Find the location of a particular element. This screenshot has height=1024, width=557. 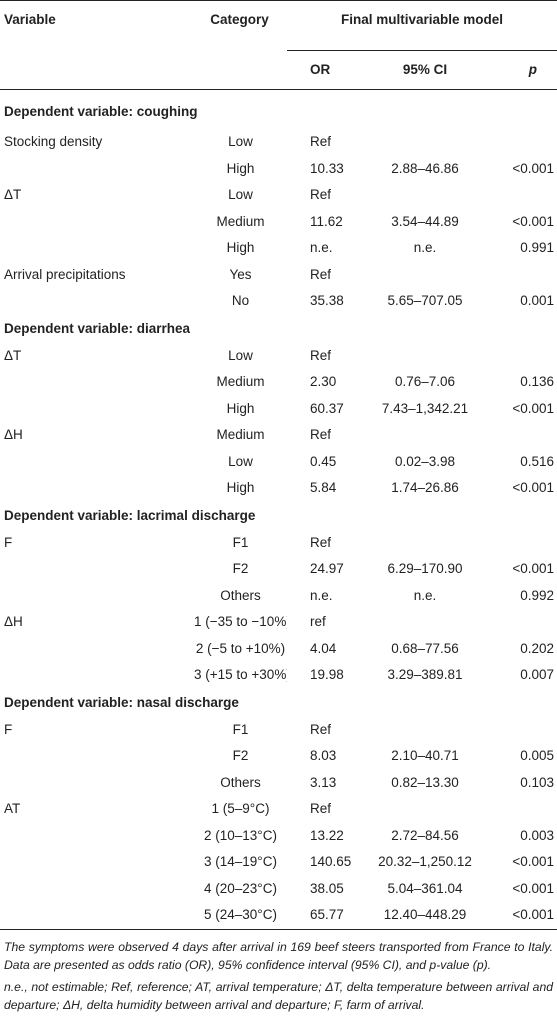

cell-odds-ratio: 65.77 is located at coordinates (326, 916).